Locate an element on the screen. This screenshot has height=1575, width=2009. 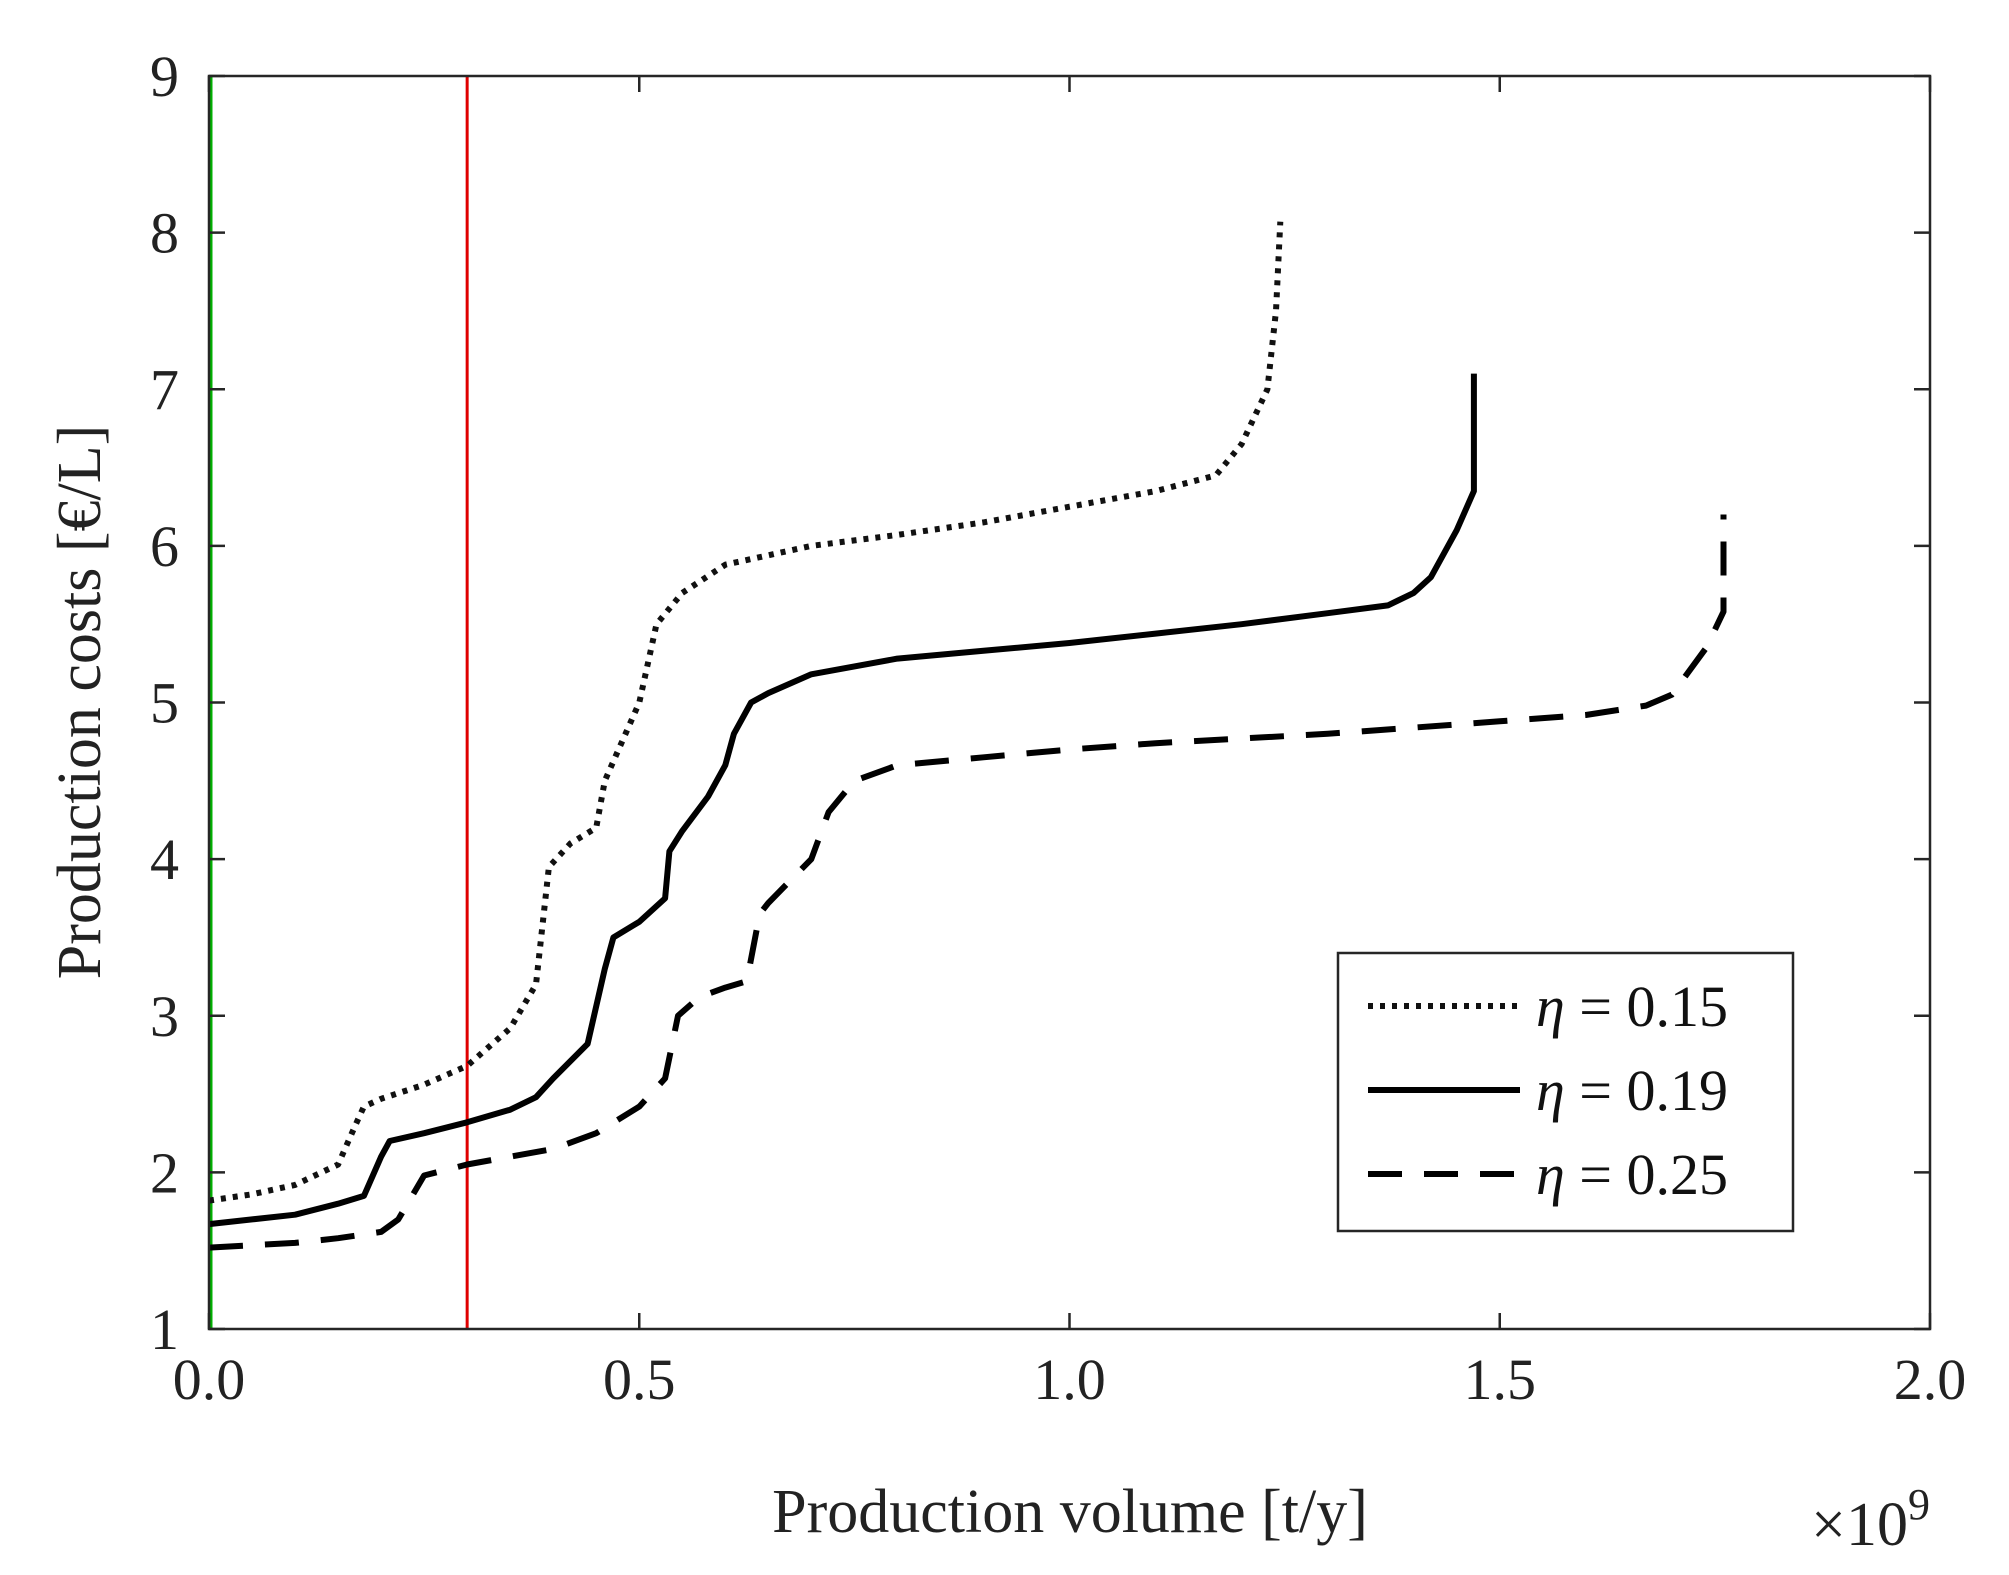
y-tick-label: 6 is located at coordinates (164, 546).